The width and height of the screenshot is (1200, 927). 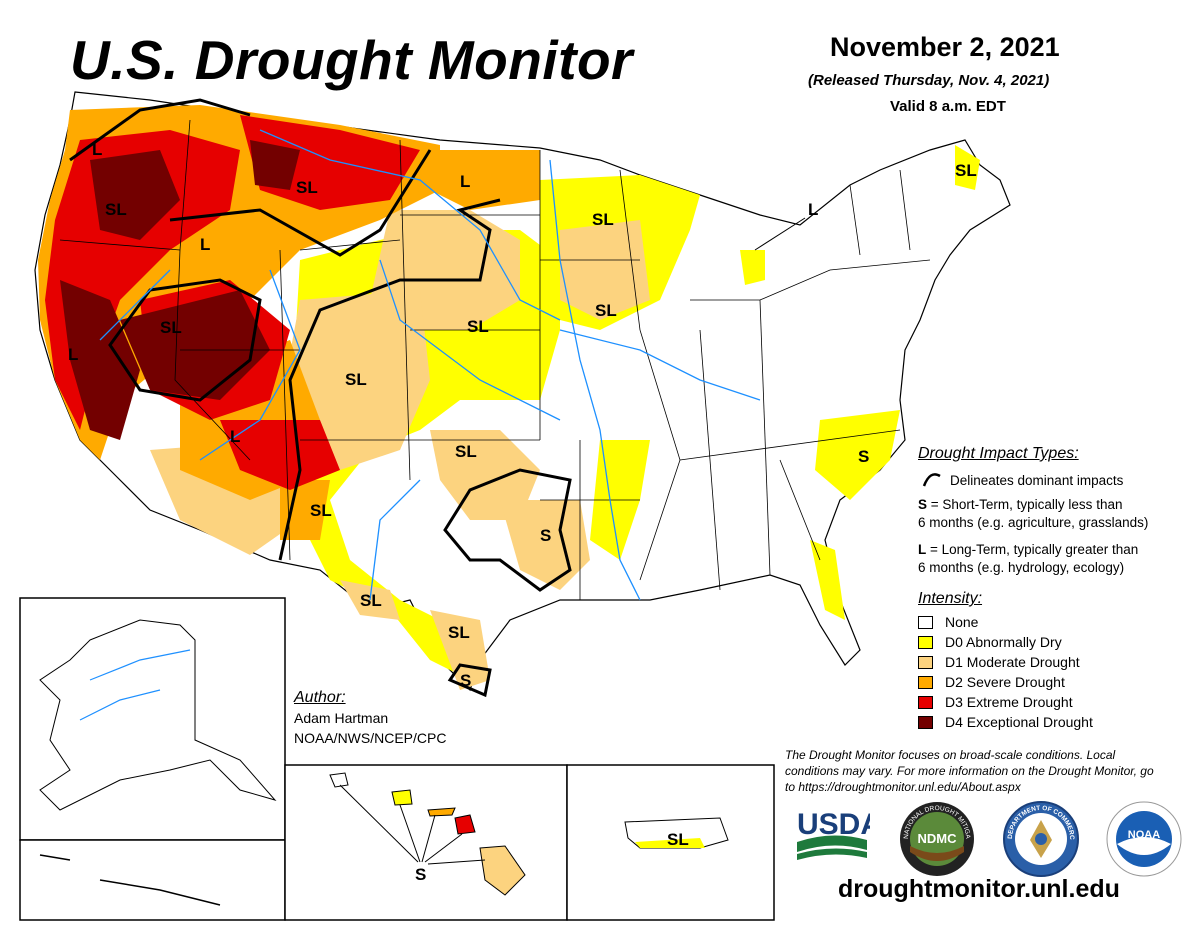 What do you see at coordinates (962, 622) in the screenshot?
I see `legend-label: None` at bounding box center [962, 622].